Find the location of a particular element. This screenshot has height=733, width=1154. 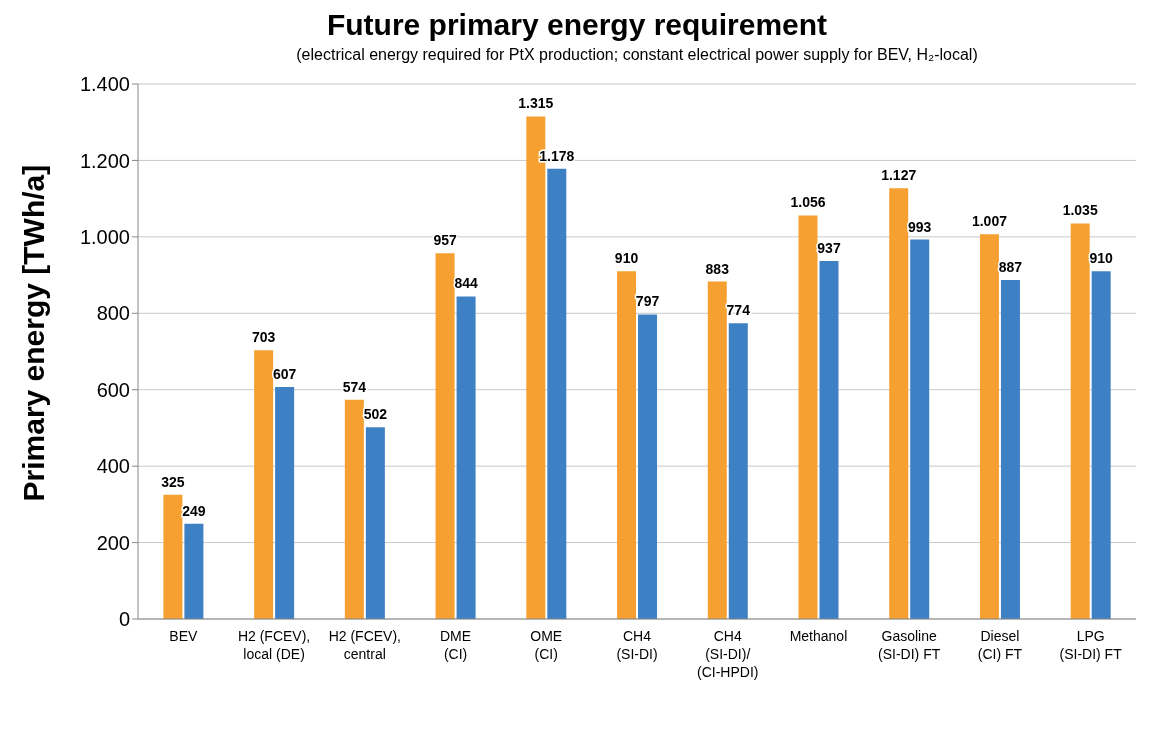

data-label: 1.127 is located at coordinates (899, 175).